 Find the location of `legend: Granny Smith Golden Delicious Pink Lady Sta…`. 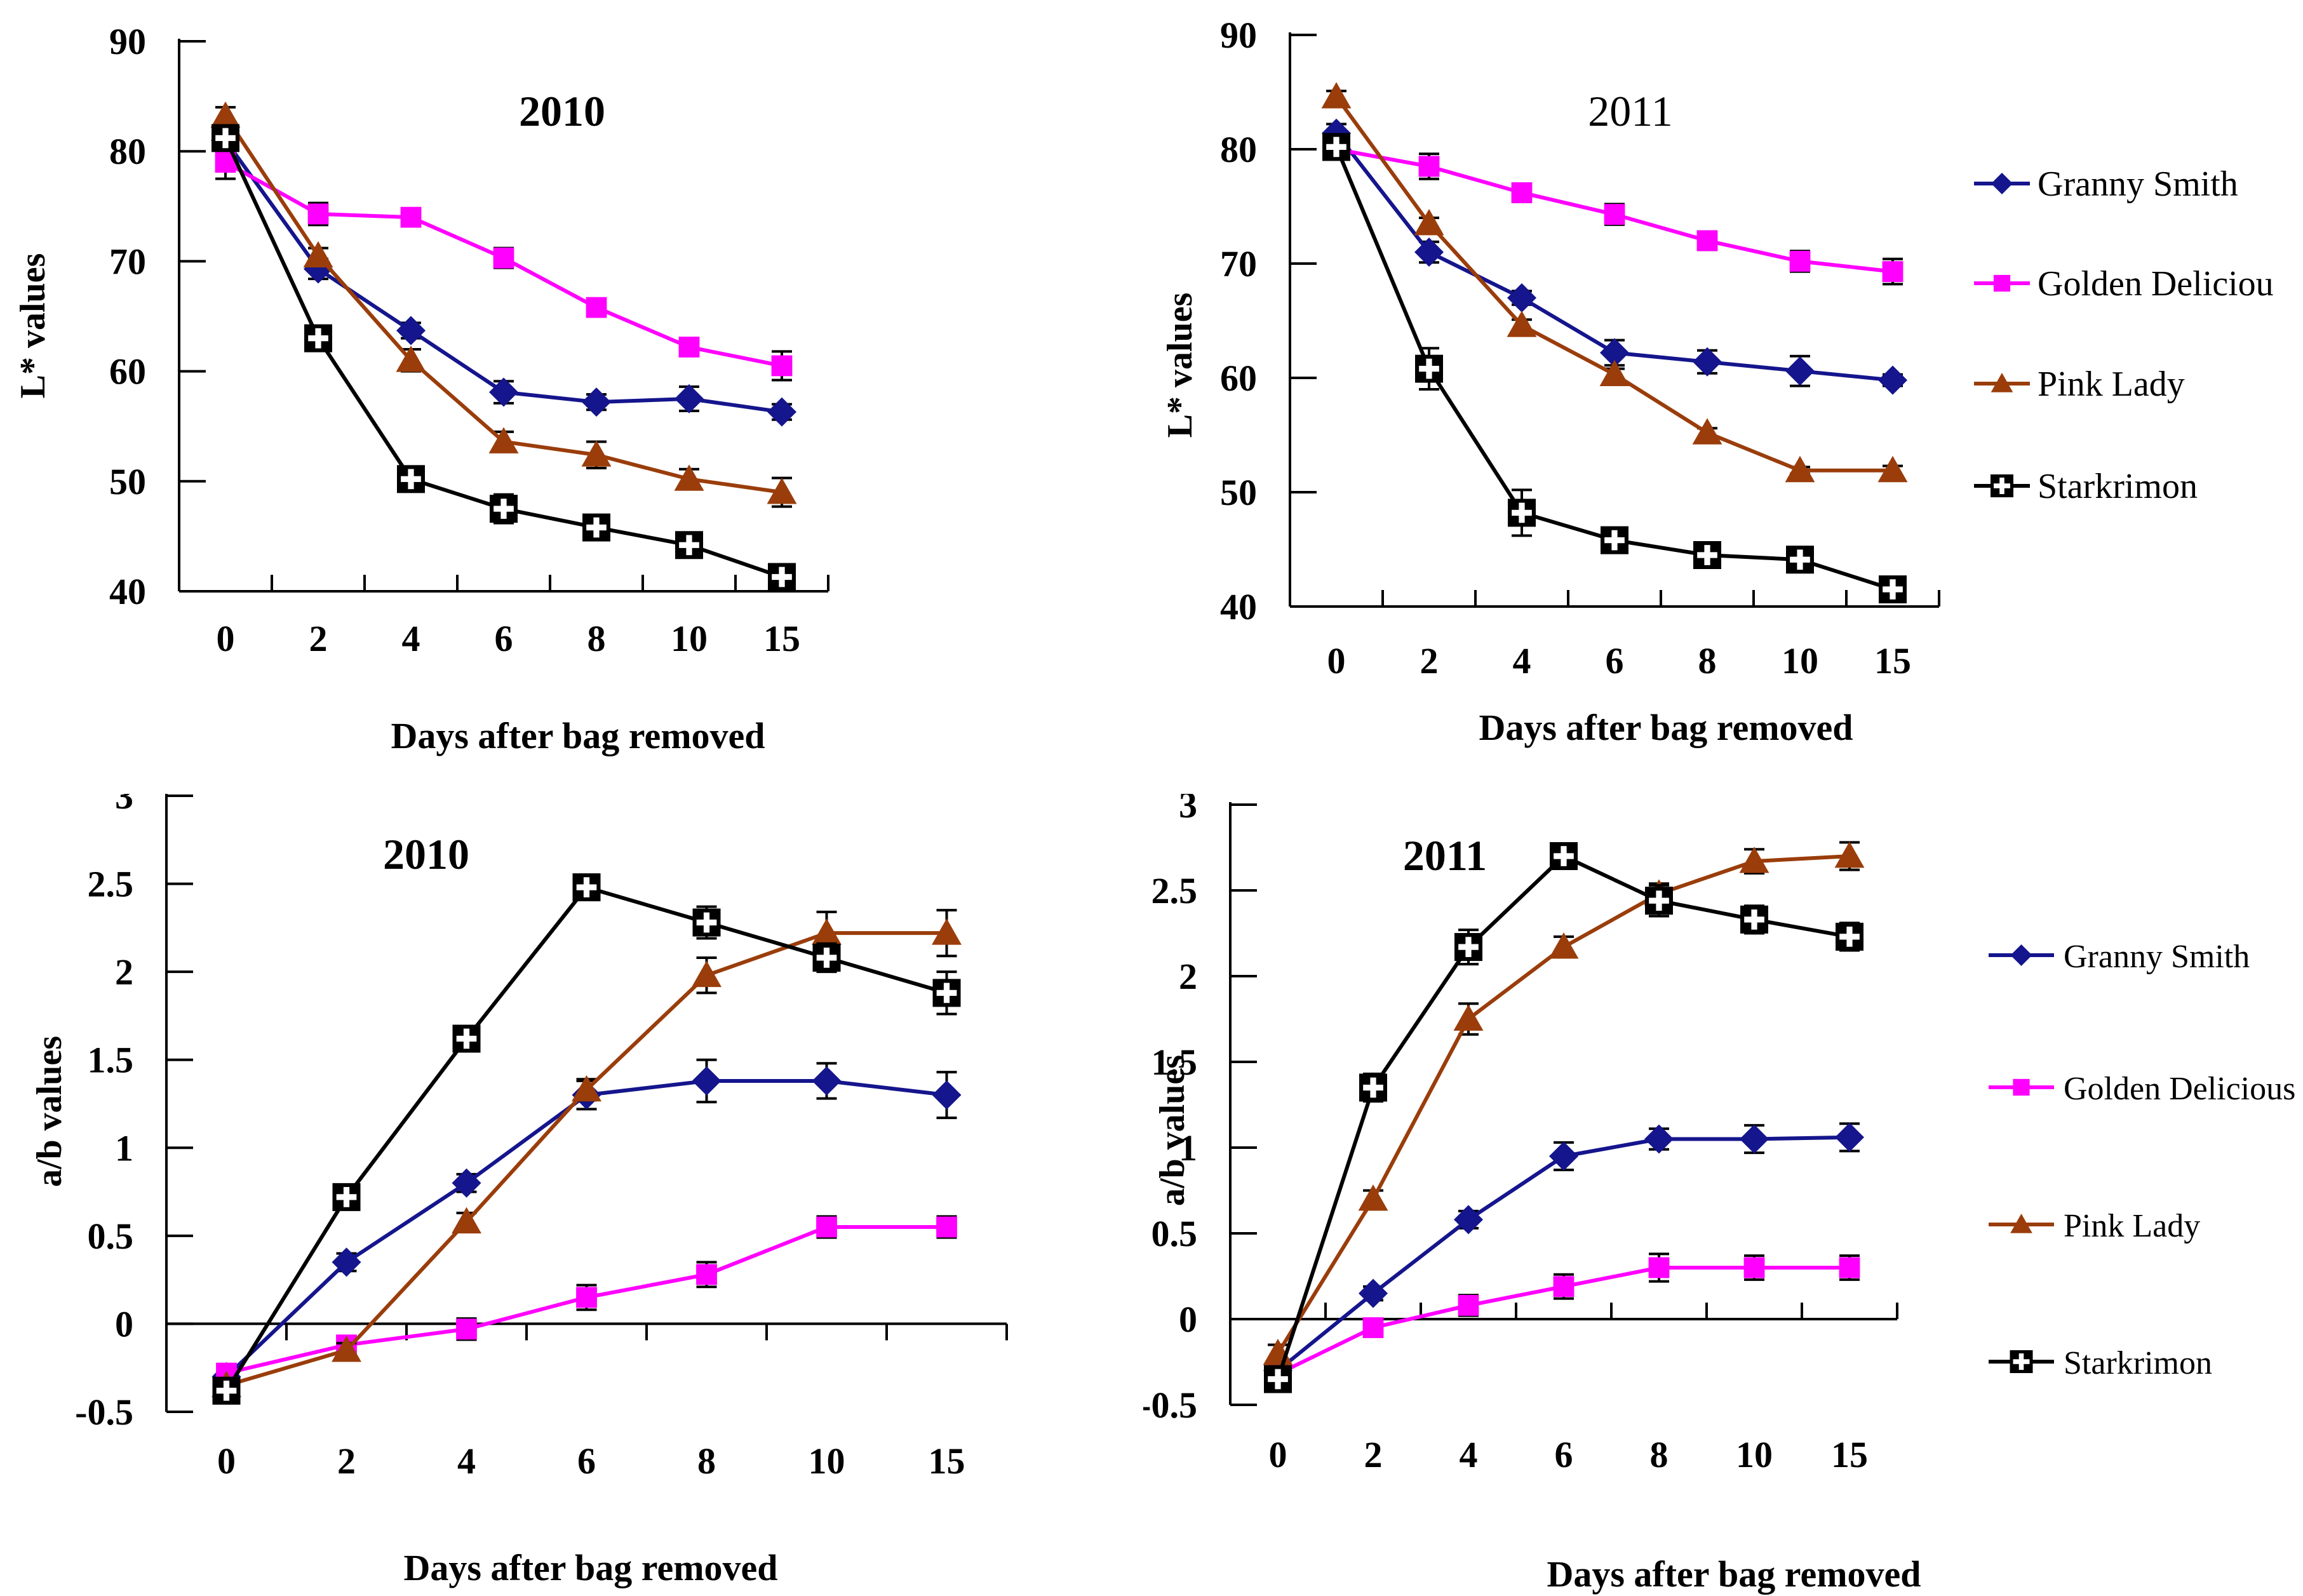

legend: Granny Smith Golden Delicious Pink Lady Sta… is located at coordinates (2142, 1160).